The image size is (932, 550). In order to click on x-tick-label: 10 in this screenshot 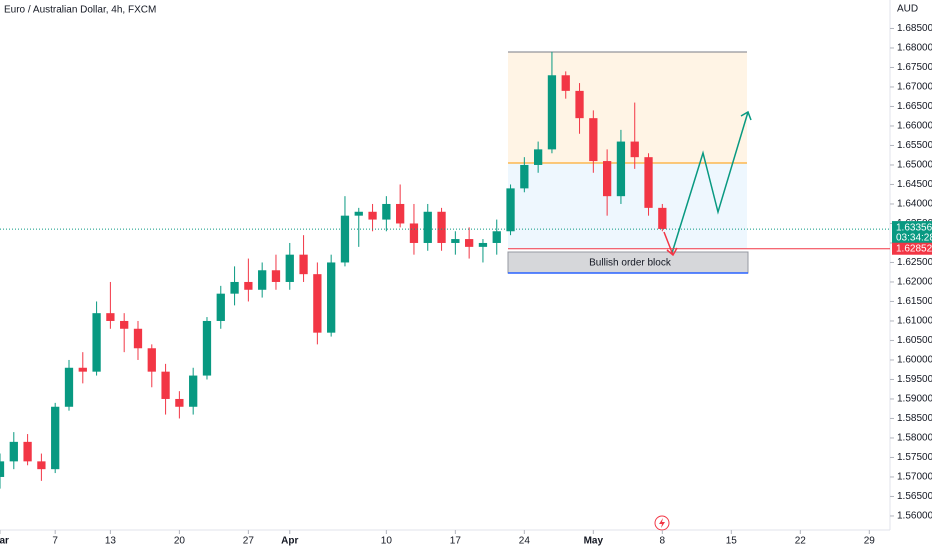, I will do `click(387, 541)`.